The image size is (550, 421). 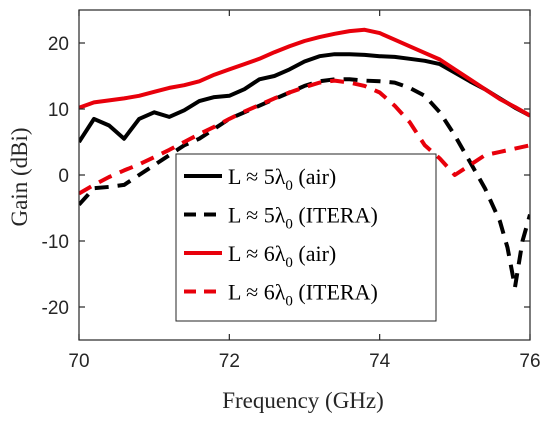 What do you see at coordinates (380, 361) in the screenshot?
I see `x-tick-label: 74` at bounding box center [380, 361].